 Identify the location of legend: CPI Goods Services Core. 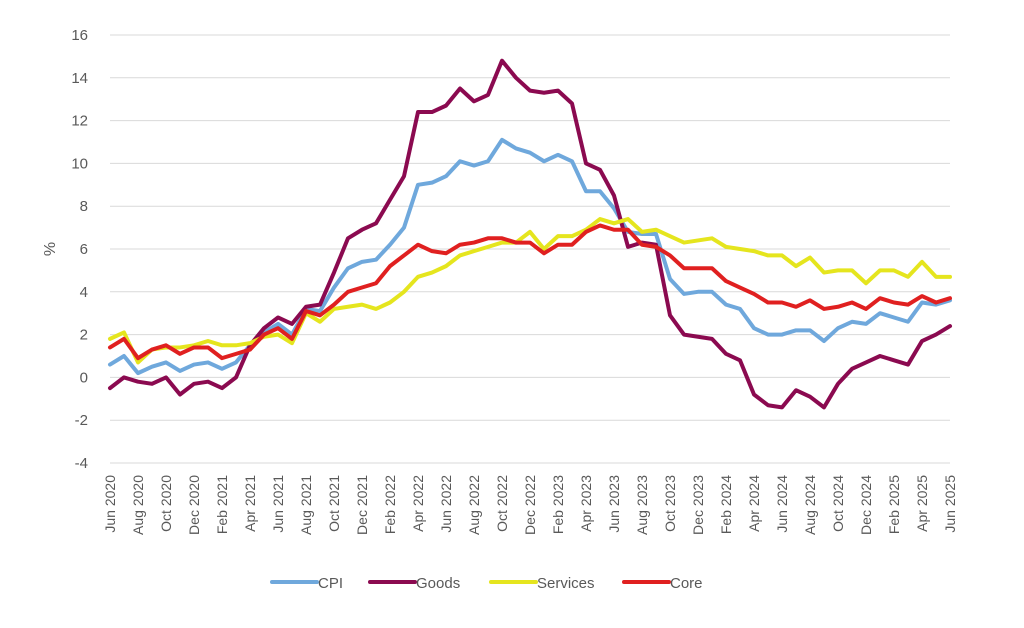
(486, 583).